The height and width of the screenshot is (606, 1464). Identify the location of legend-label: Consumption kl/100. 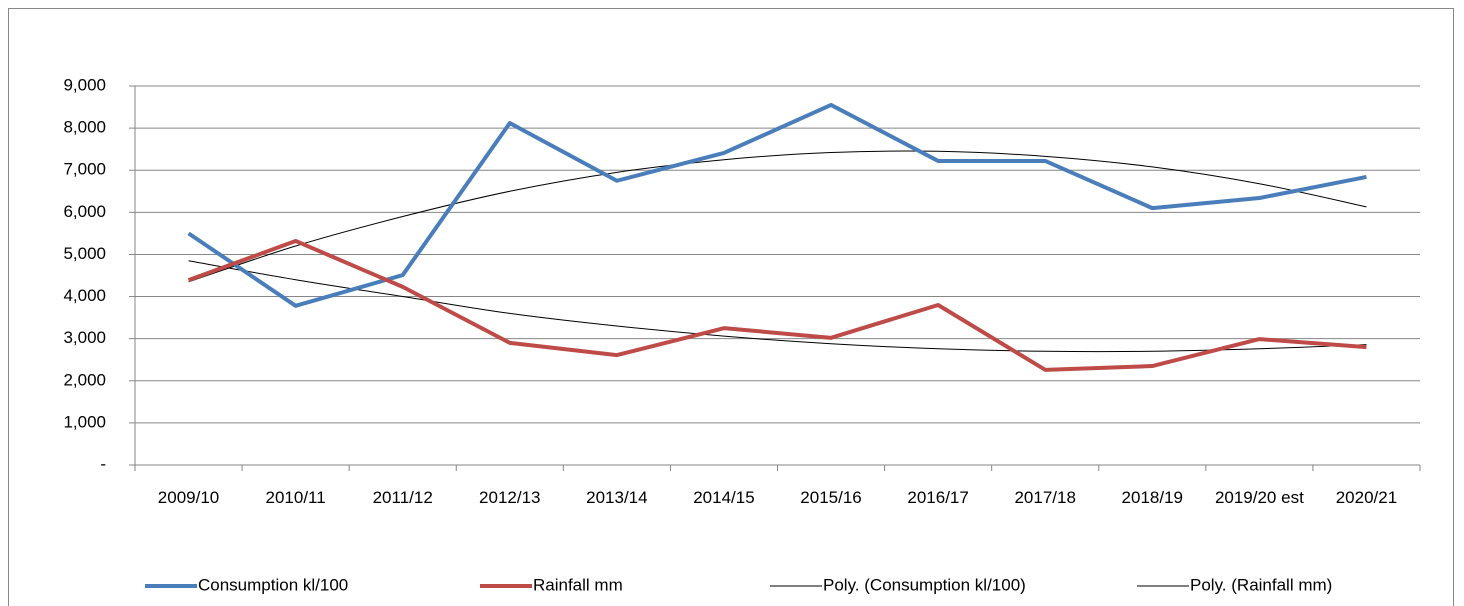
(273, 584).